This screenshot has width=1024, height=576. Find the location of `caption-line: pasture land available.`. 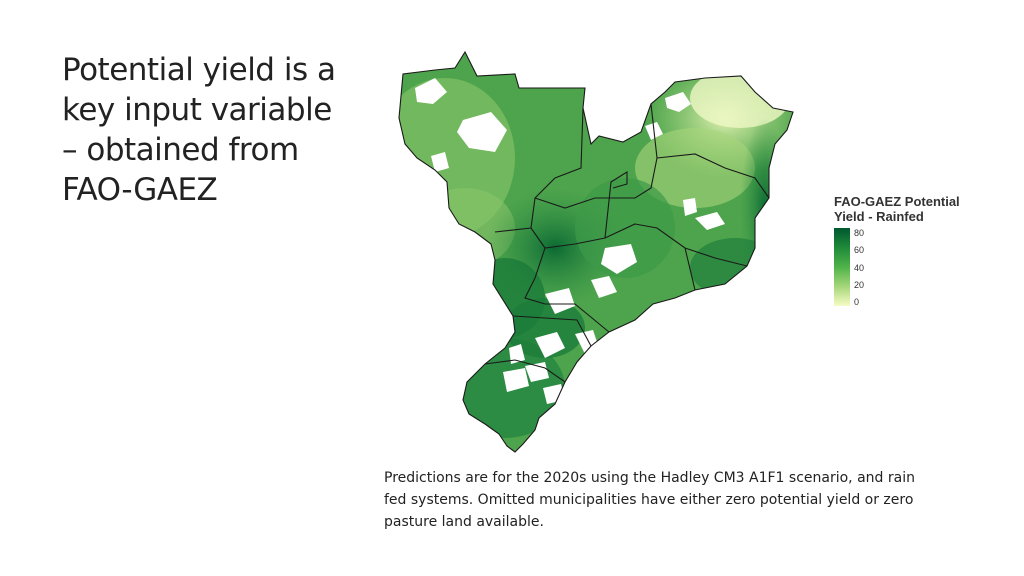

caption-line: pasture land available. is located at coordinates (464, 522).